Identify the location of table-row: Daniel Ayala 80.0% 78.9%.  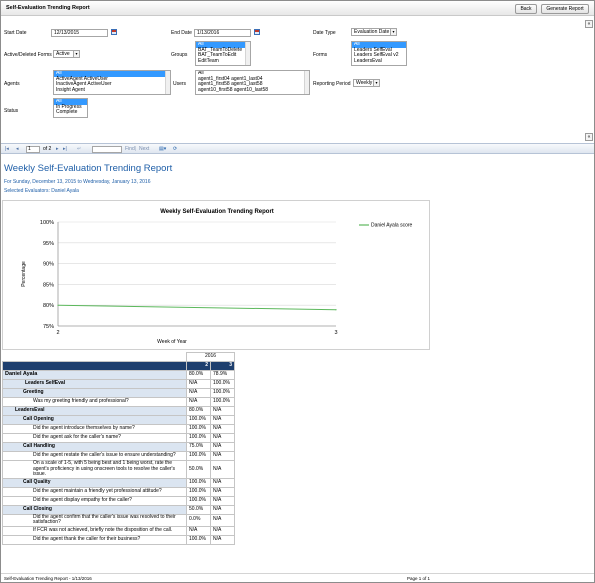
(118, 375).